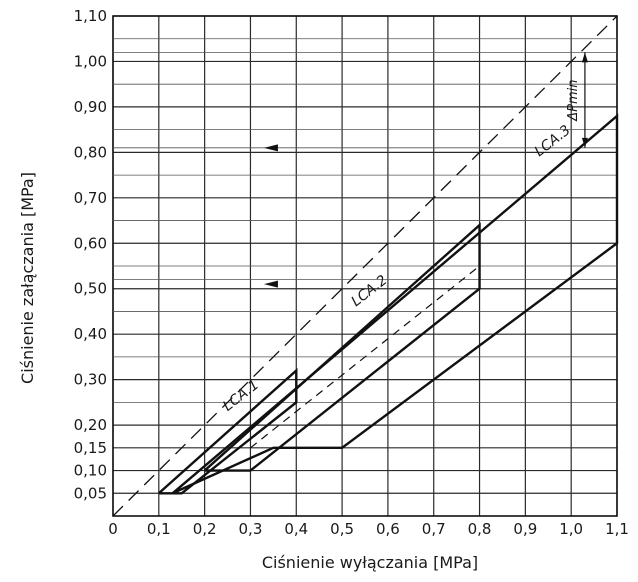  I want to click on y-tick-label: 0,50, so click(90, 289).